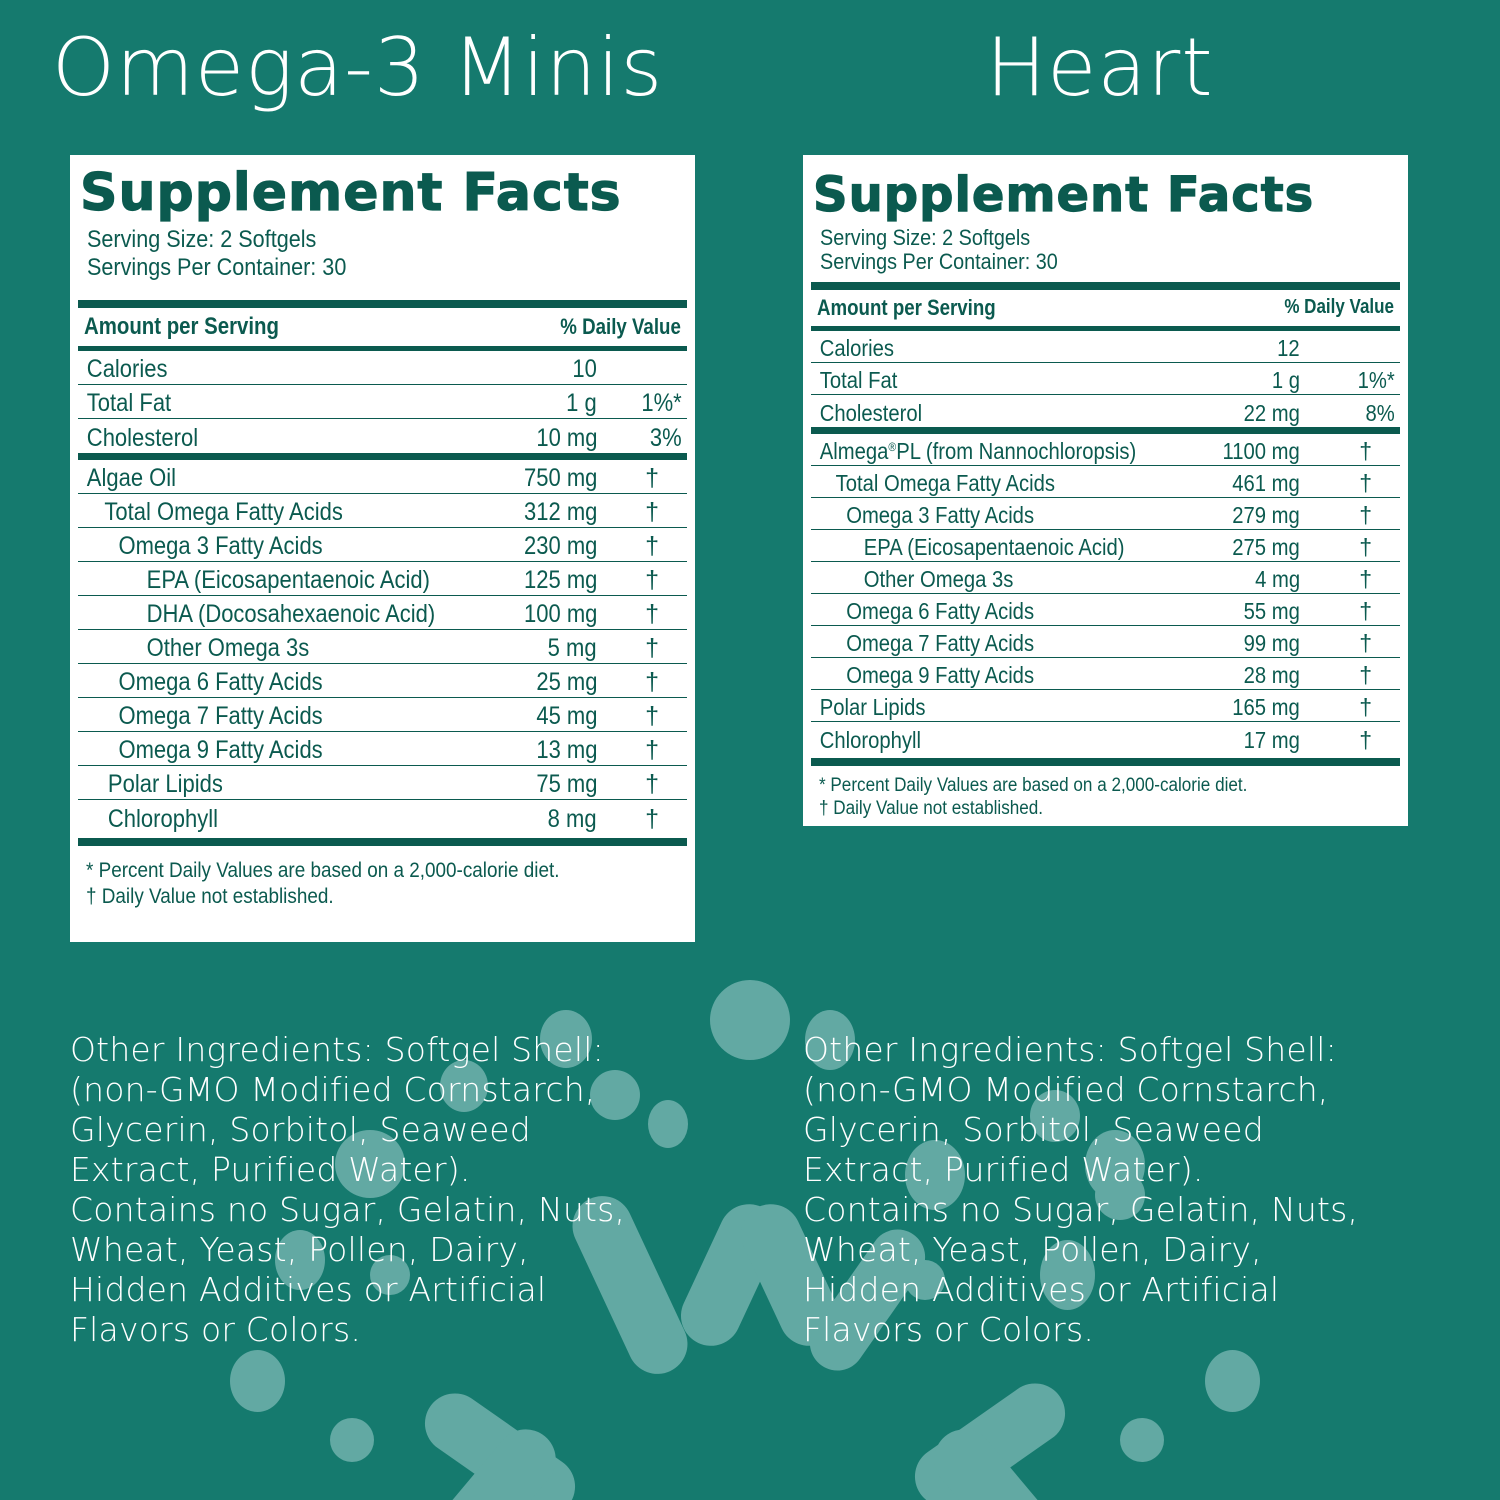  I want to click on row-amount: 279 mg, so click(1266, 514).